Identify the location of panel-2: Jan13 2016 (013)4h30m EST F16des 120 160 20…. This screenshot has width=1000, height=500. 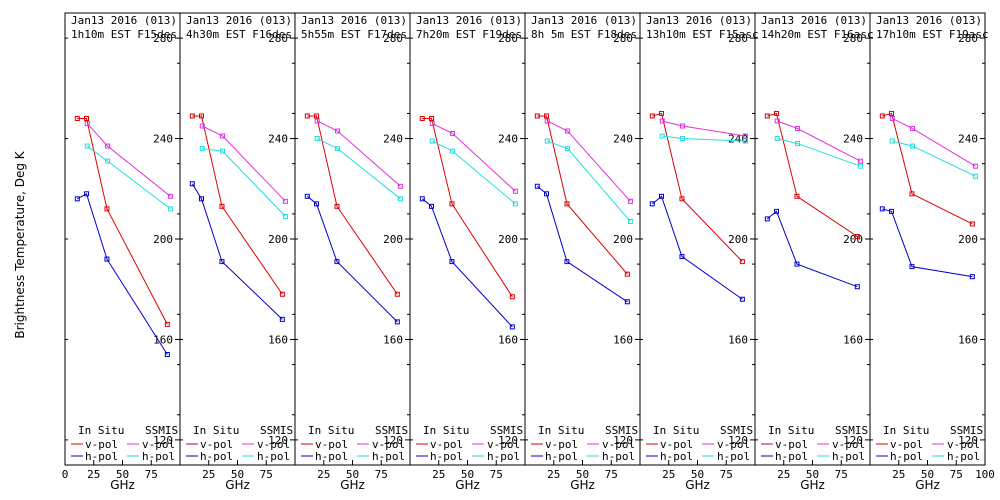
(237, 252).